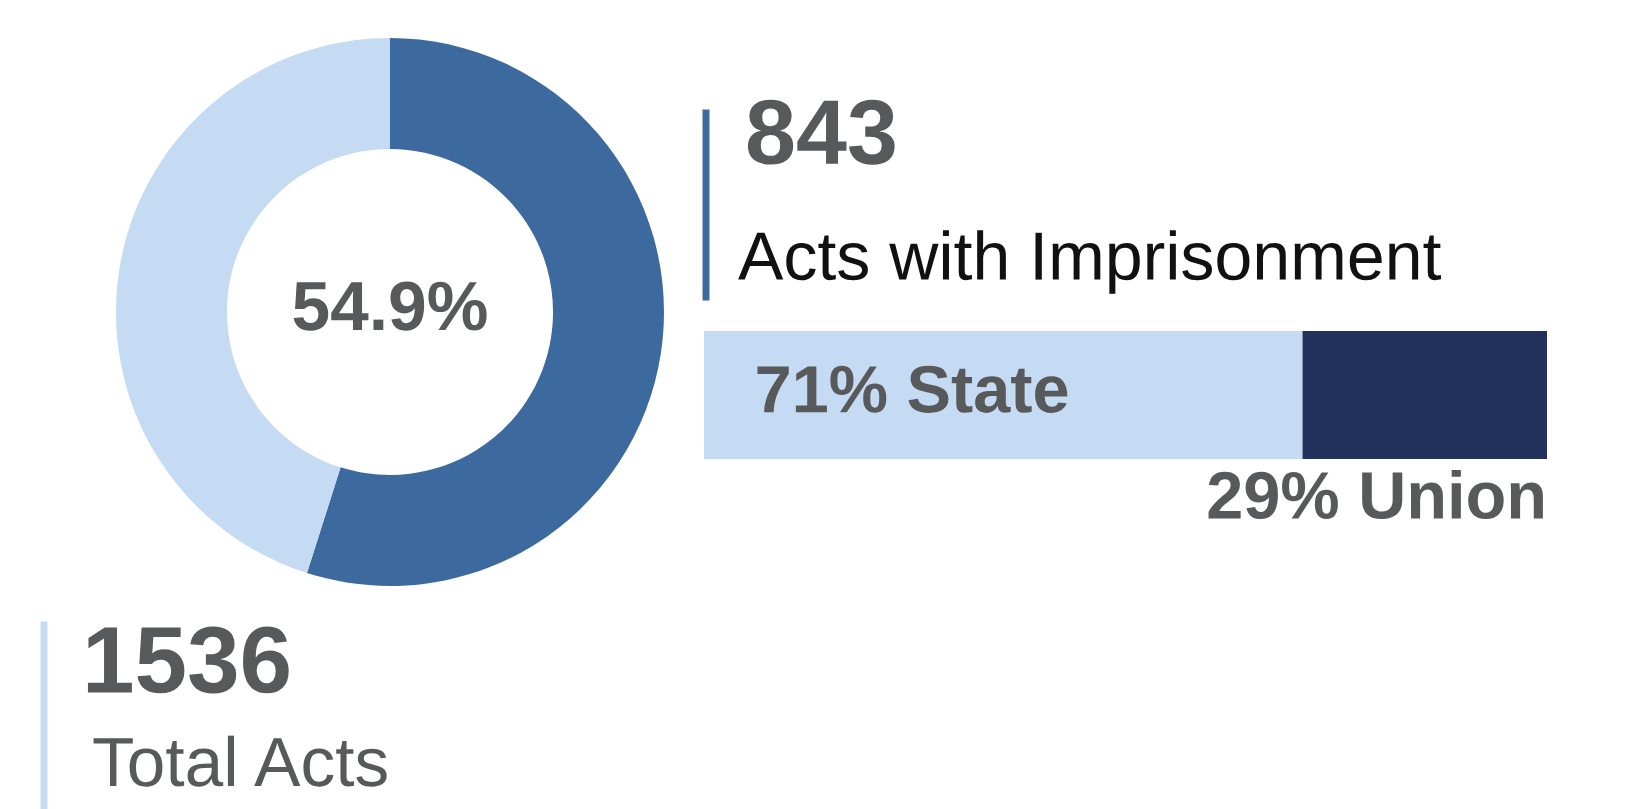  Describe the element at coordinates (1089, 262) in the screenshot. I see `text: Acts with Imprisonment` at that location.